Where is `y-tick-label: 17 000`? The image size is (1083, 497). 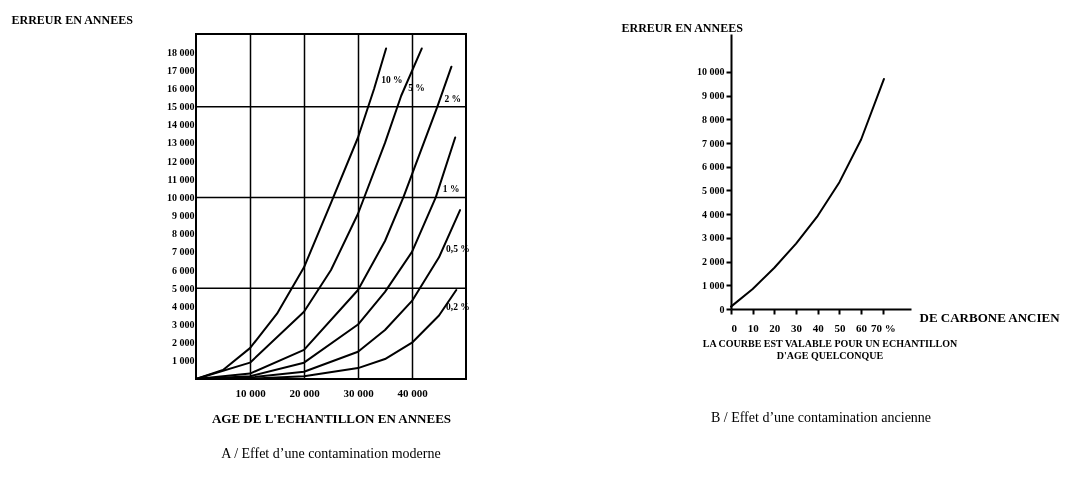
y-tick-label: 17 000 is located at coordinates (181, 70).